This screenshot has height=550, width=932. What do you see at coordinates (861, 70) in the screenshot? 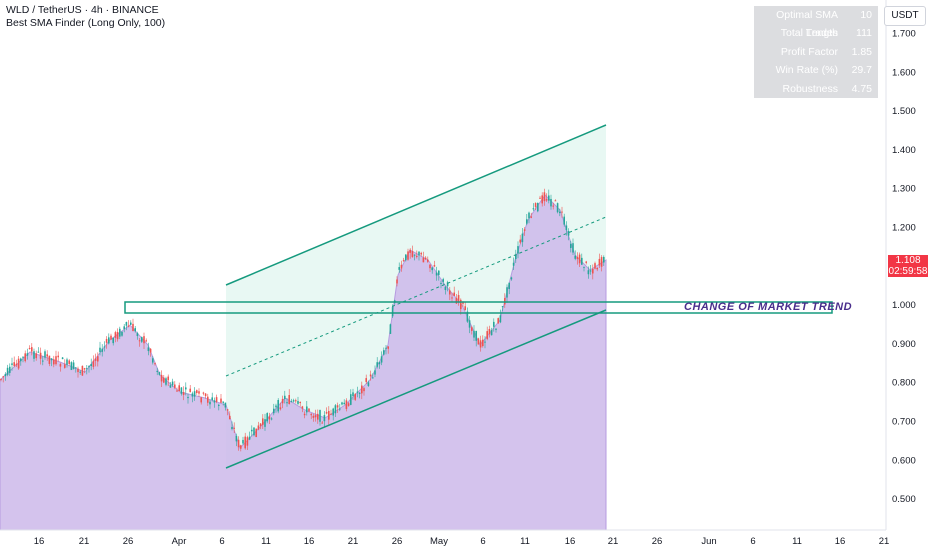
I see `stat-value: 29.7` at bounding box center [861, 70].